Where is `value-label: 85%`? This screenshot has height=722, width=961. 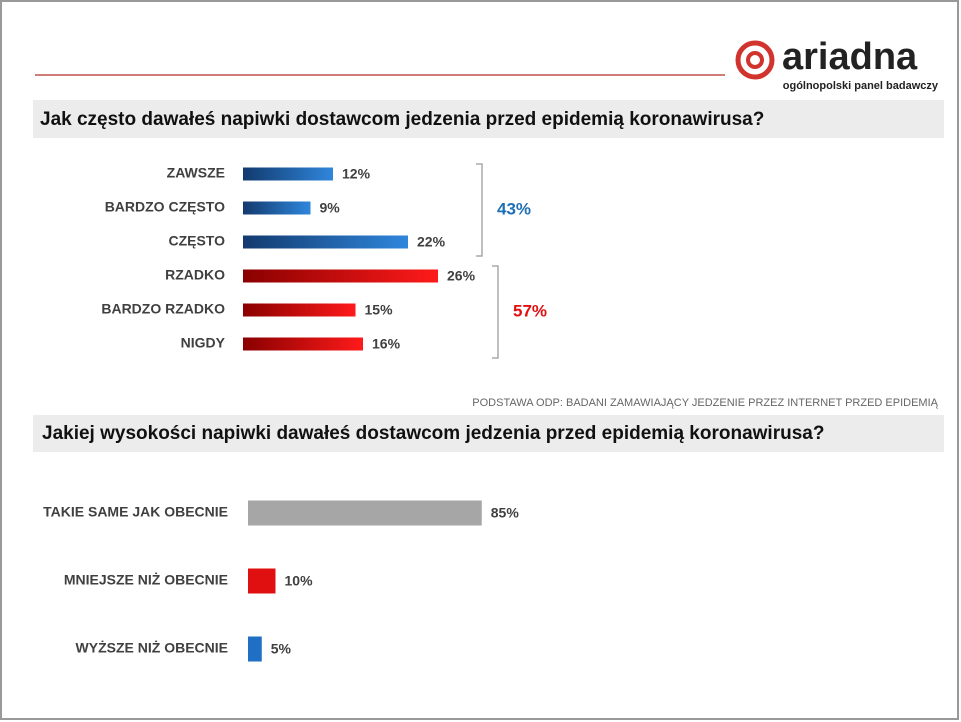 value-label: 85% is located at coordinates (505, 513).